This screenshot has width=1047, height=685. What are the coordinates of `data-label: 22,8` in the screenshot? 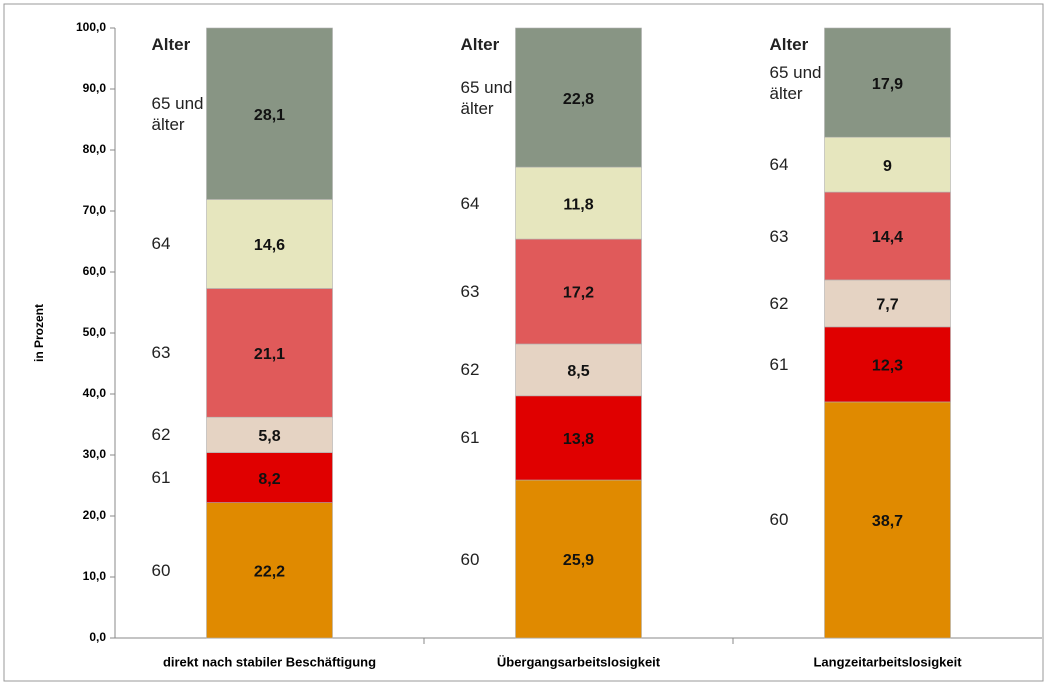 It's located at (578, 99).